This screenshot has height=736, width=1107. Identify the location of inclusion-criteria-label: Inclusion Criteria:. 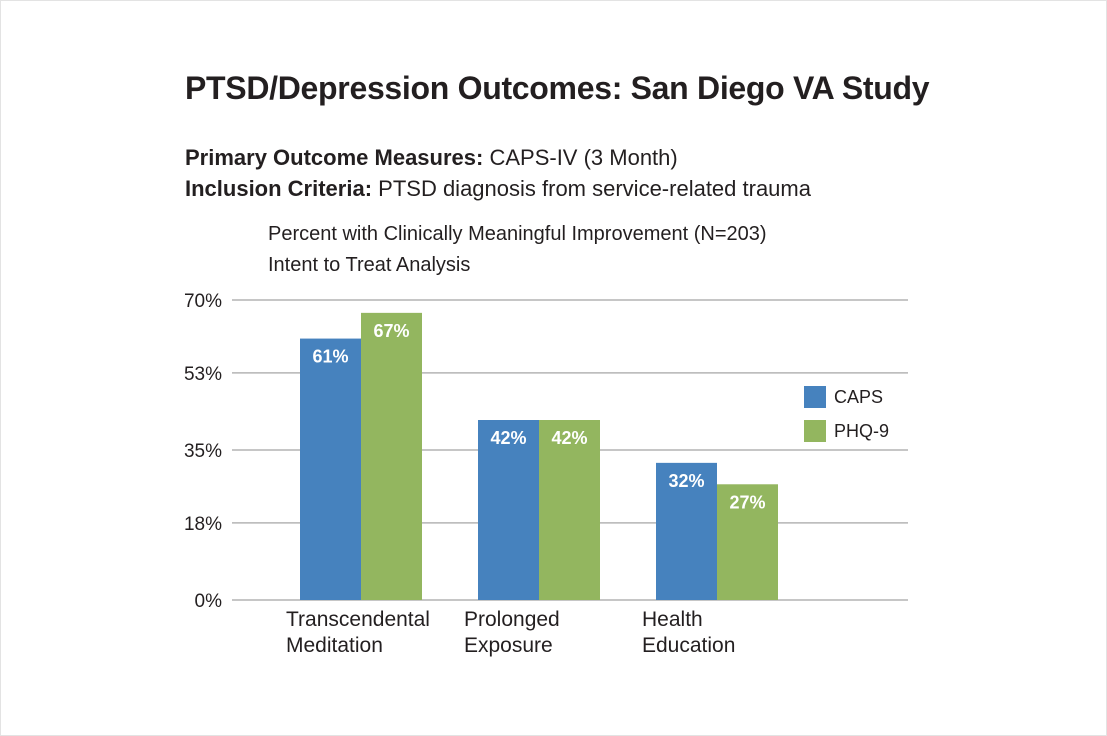
(279, 188).